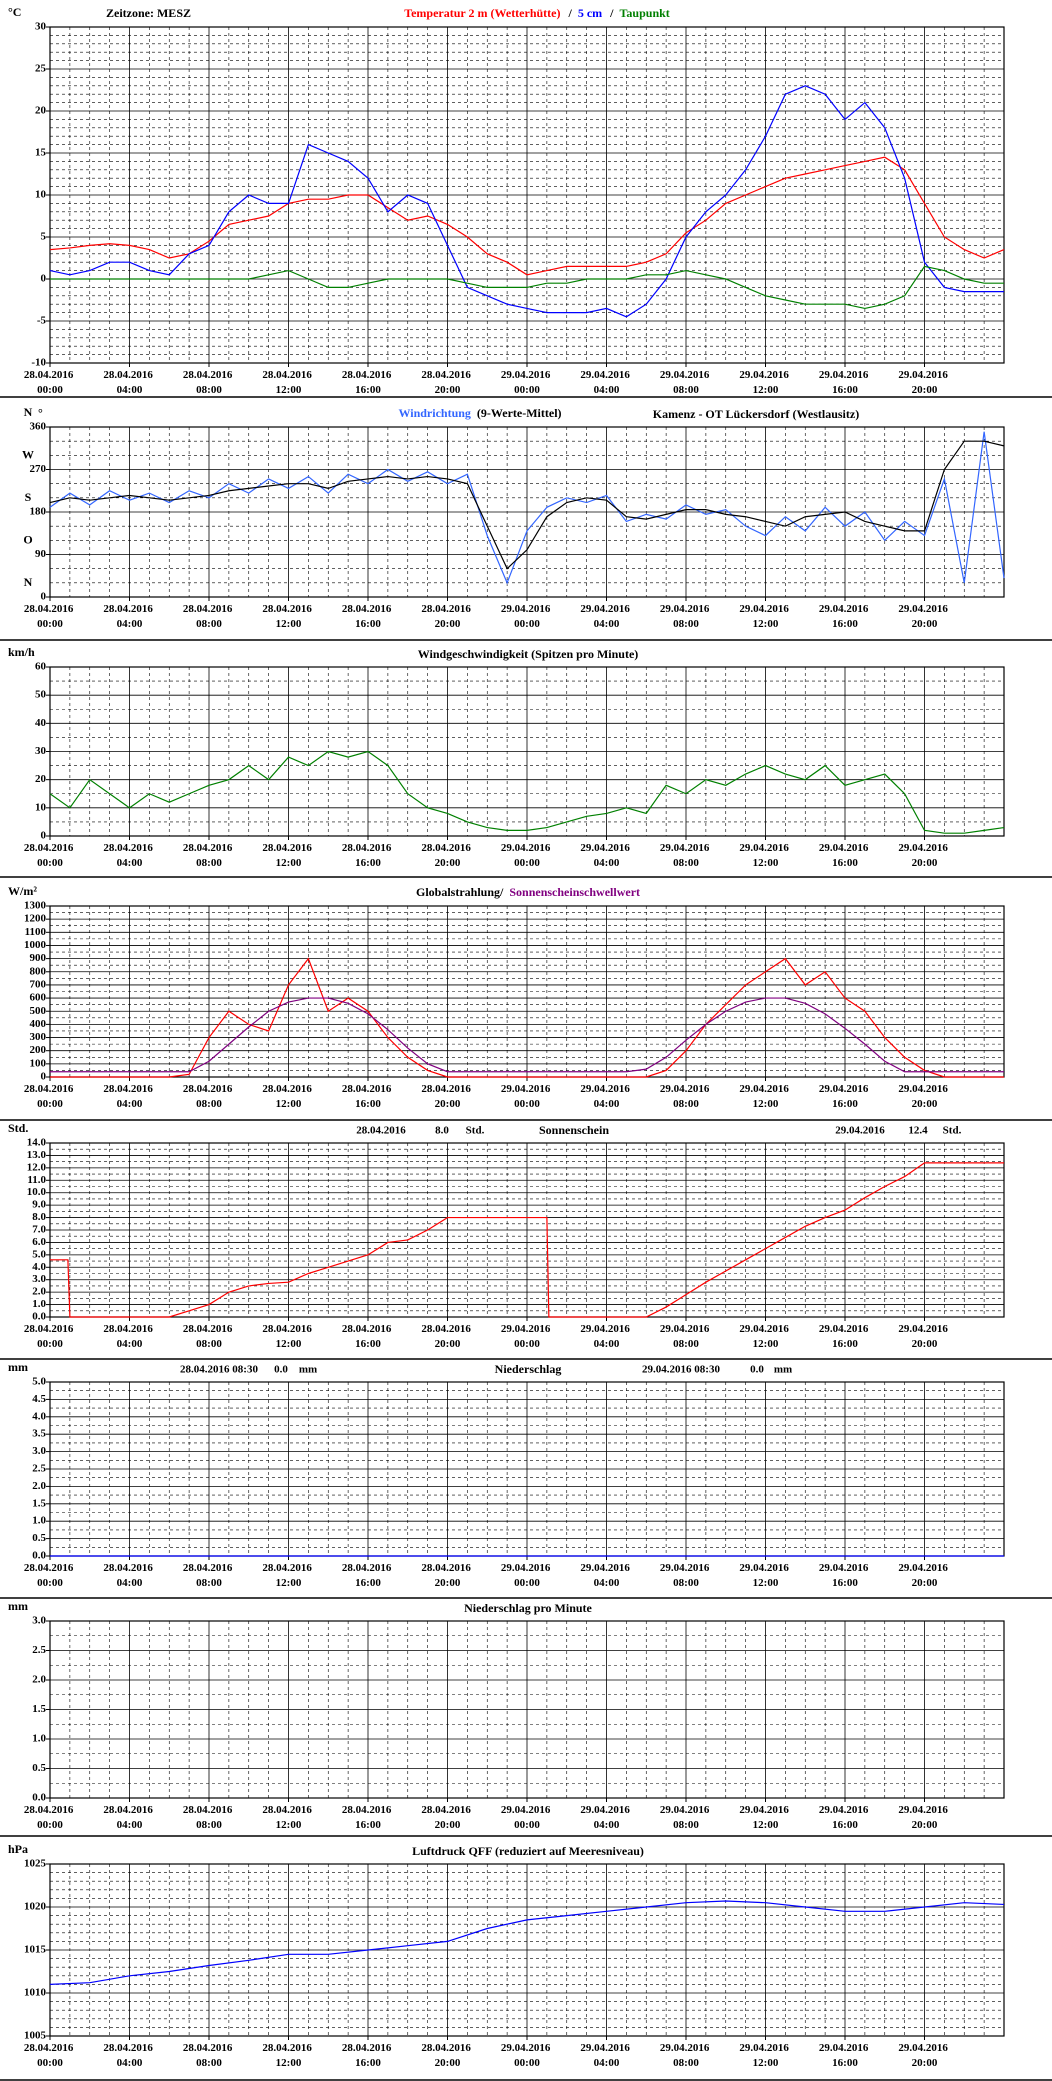 The image size is (1052, 2081). What do you see at coordinates (527, 855) in the screenshot?
I see `x-tick-label: 29.04.2016 00:00` at bounding box center [527, 855].